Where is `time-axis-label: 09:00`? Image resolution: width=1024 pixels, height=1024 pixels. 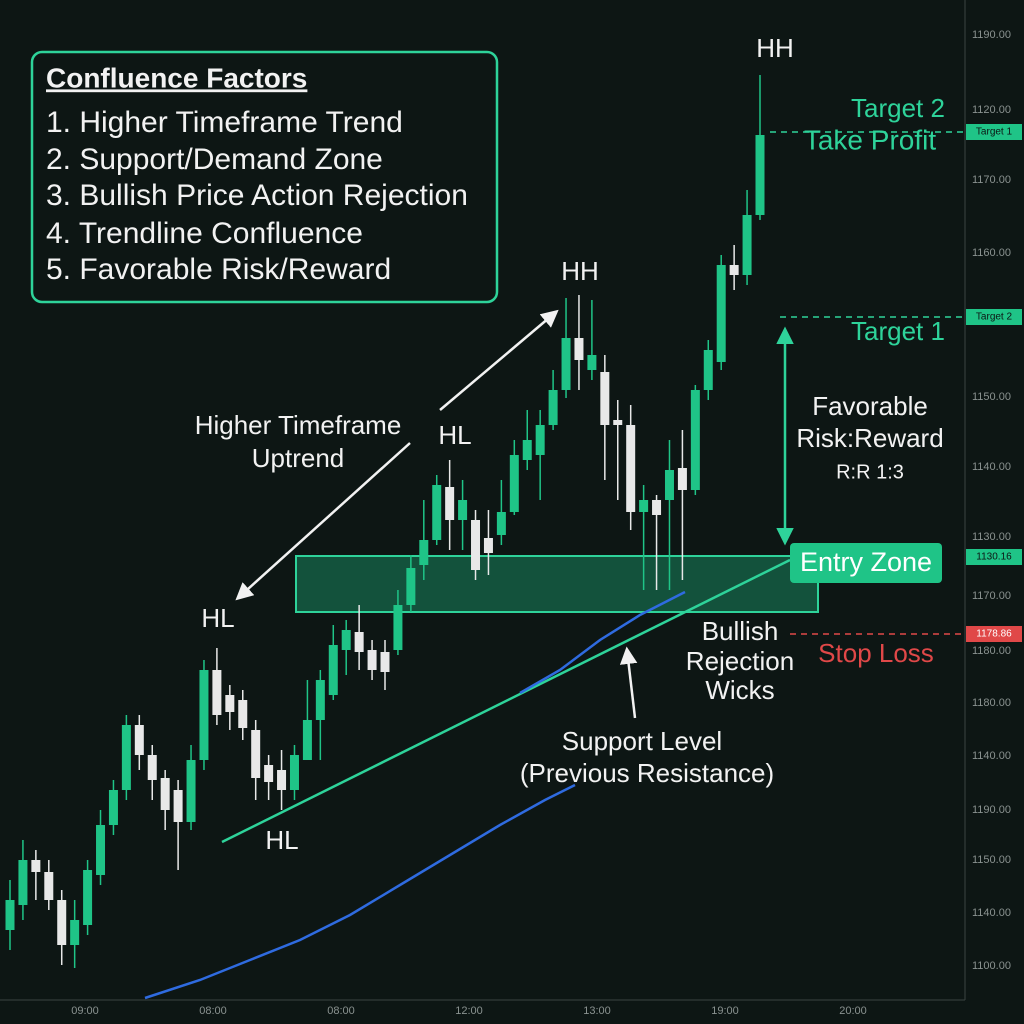 time-axis-label: 09:00 is located at coordinates (85, 1011).